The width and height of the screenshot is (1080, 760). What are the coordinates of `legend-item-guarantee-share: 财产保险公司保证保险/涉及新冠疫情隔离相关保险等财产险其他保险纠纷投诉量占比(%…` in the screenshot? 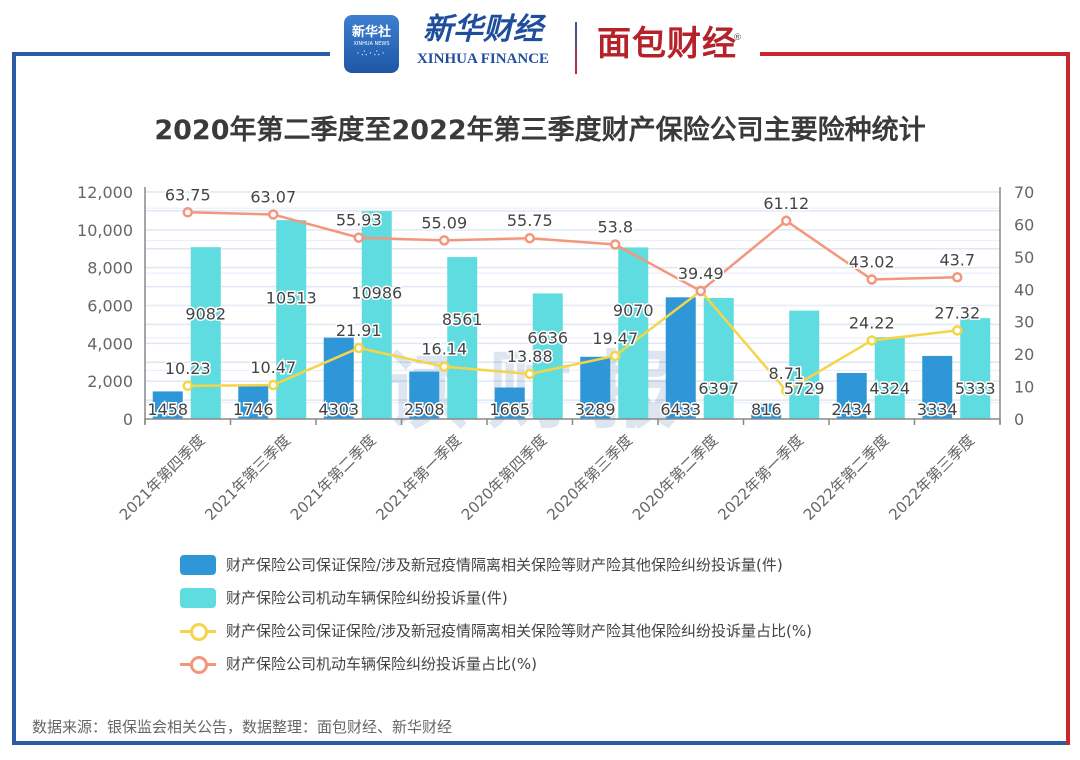 It's located at (496, 630).